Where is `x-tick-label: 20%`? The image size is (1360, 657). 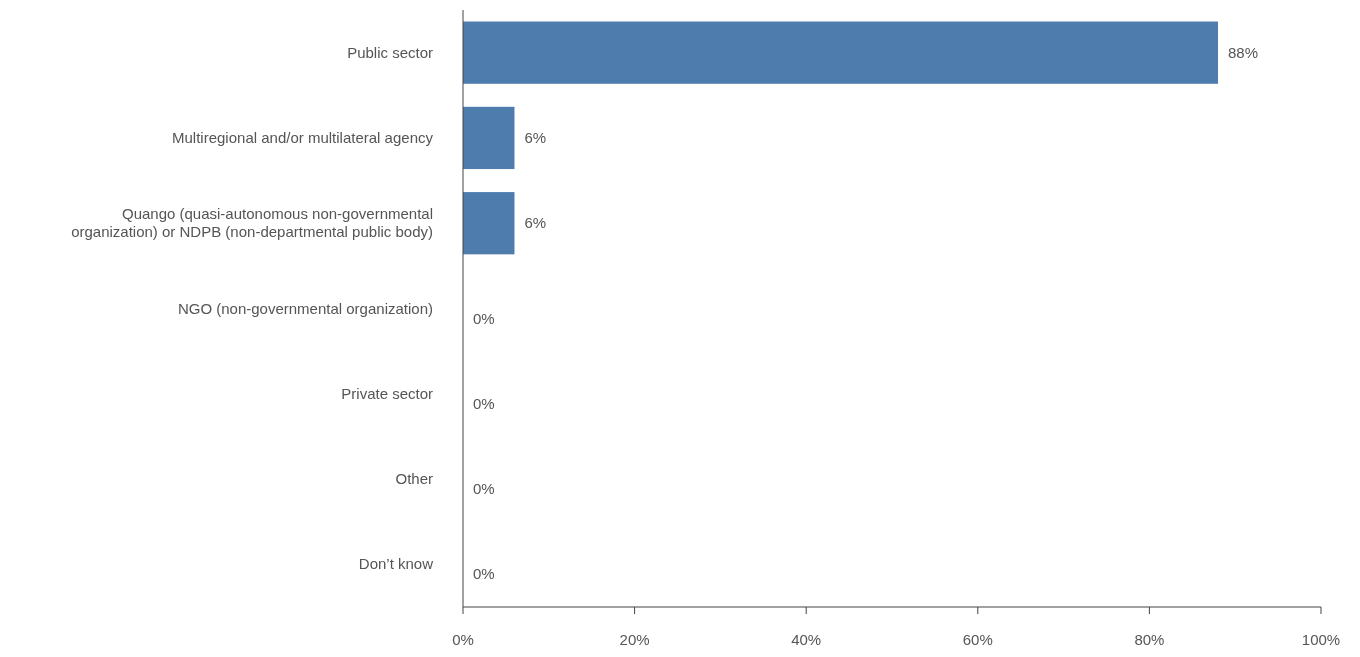 x-tick-label: 20% is located at coordinates (634, 639).